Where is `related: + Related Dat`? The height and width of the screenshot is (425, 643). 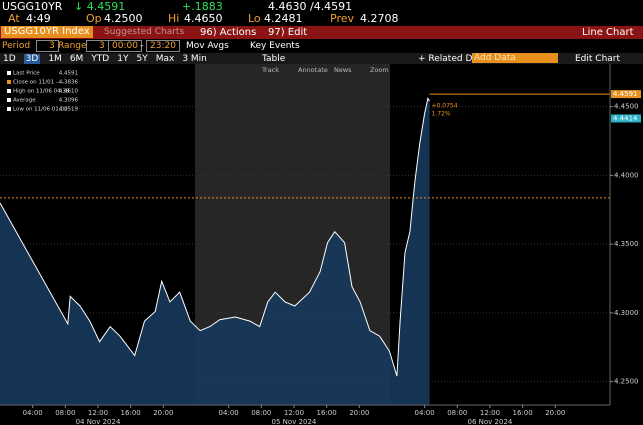 related: + Related Dat is located at coordinates (450, 59).